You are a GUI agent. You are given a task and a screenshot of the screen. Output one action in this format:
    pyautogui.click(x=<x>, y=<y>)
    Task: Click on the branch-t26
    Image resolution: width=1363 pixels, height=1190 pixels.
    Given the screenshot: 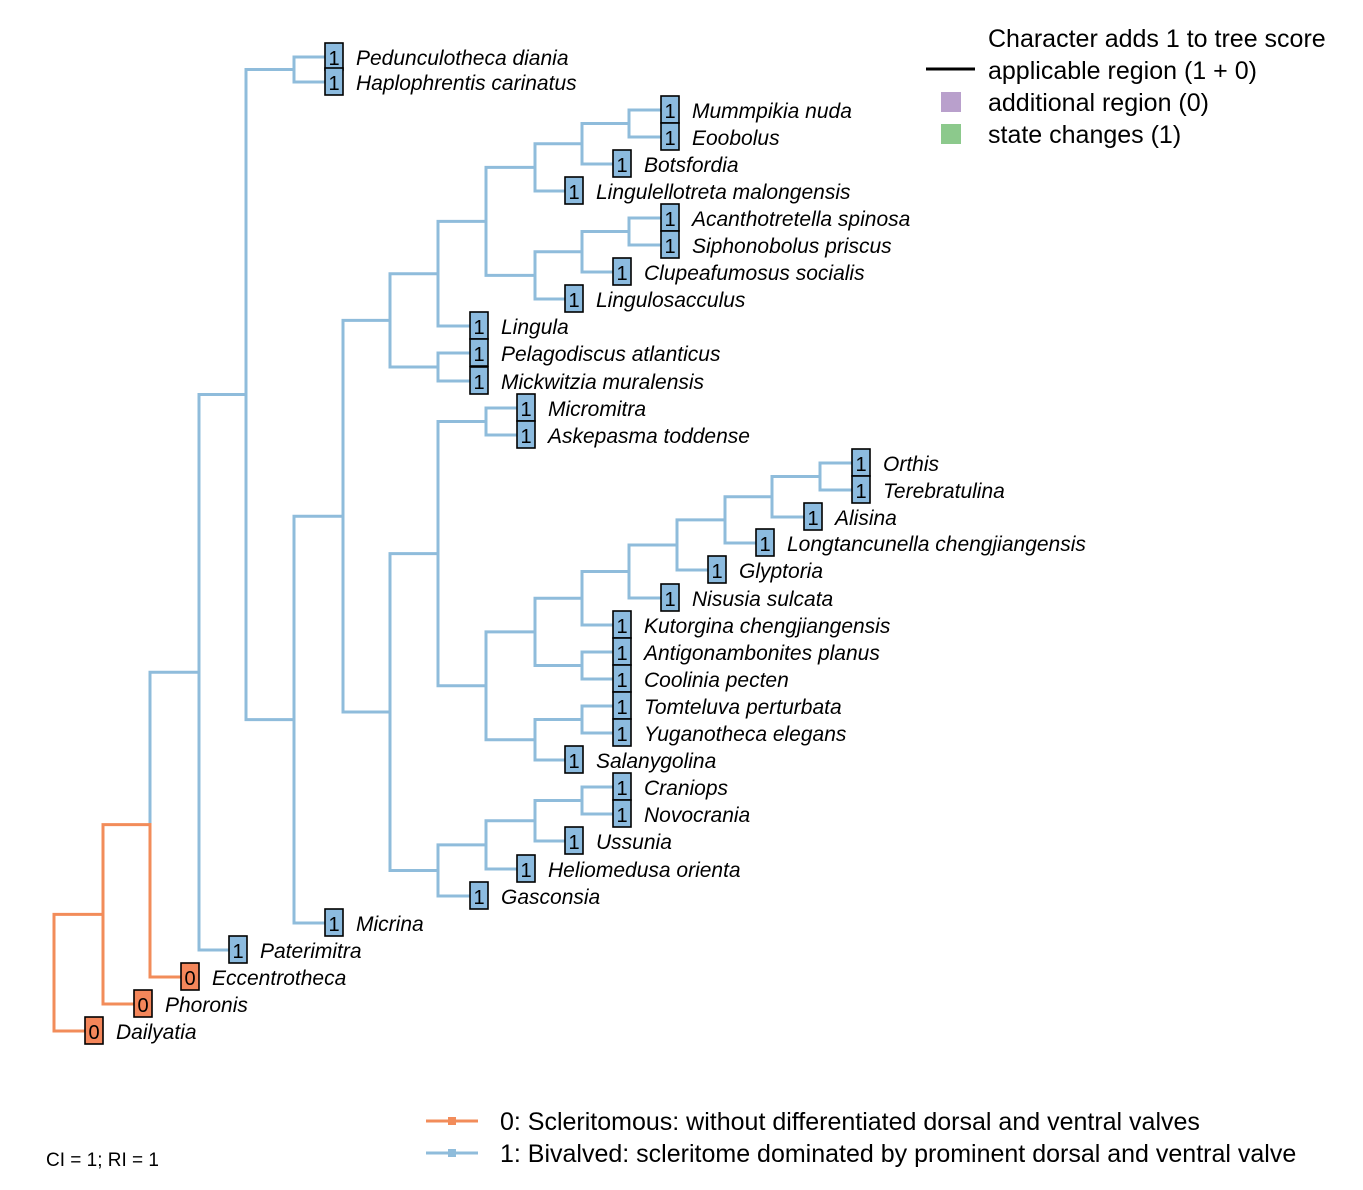 What is the action you would take?
    pyautogui.click(x=554, y=750)
    